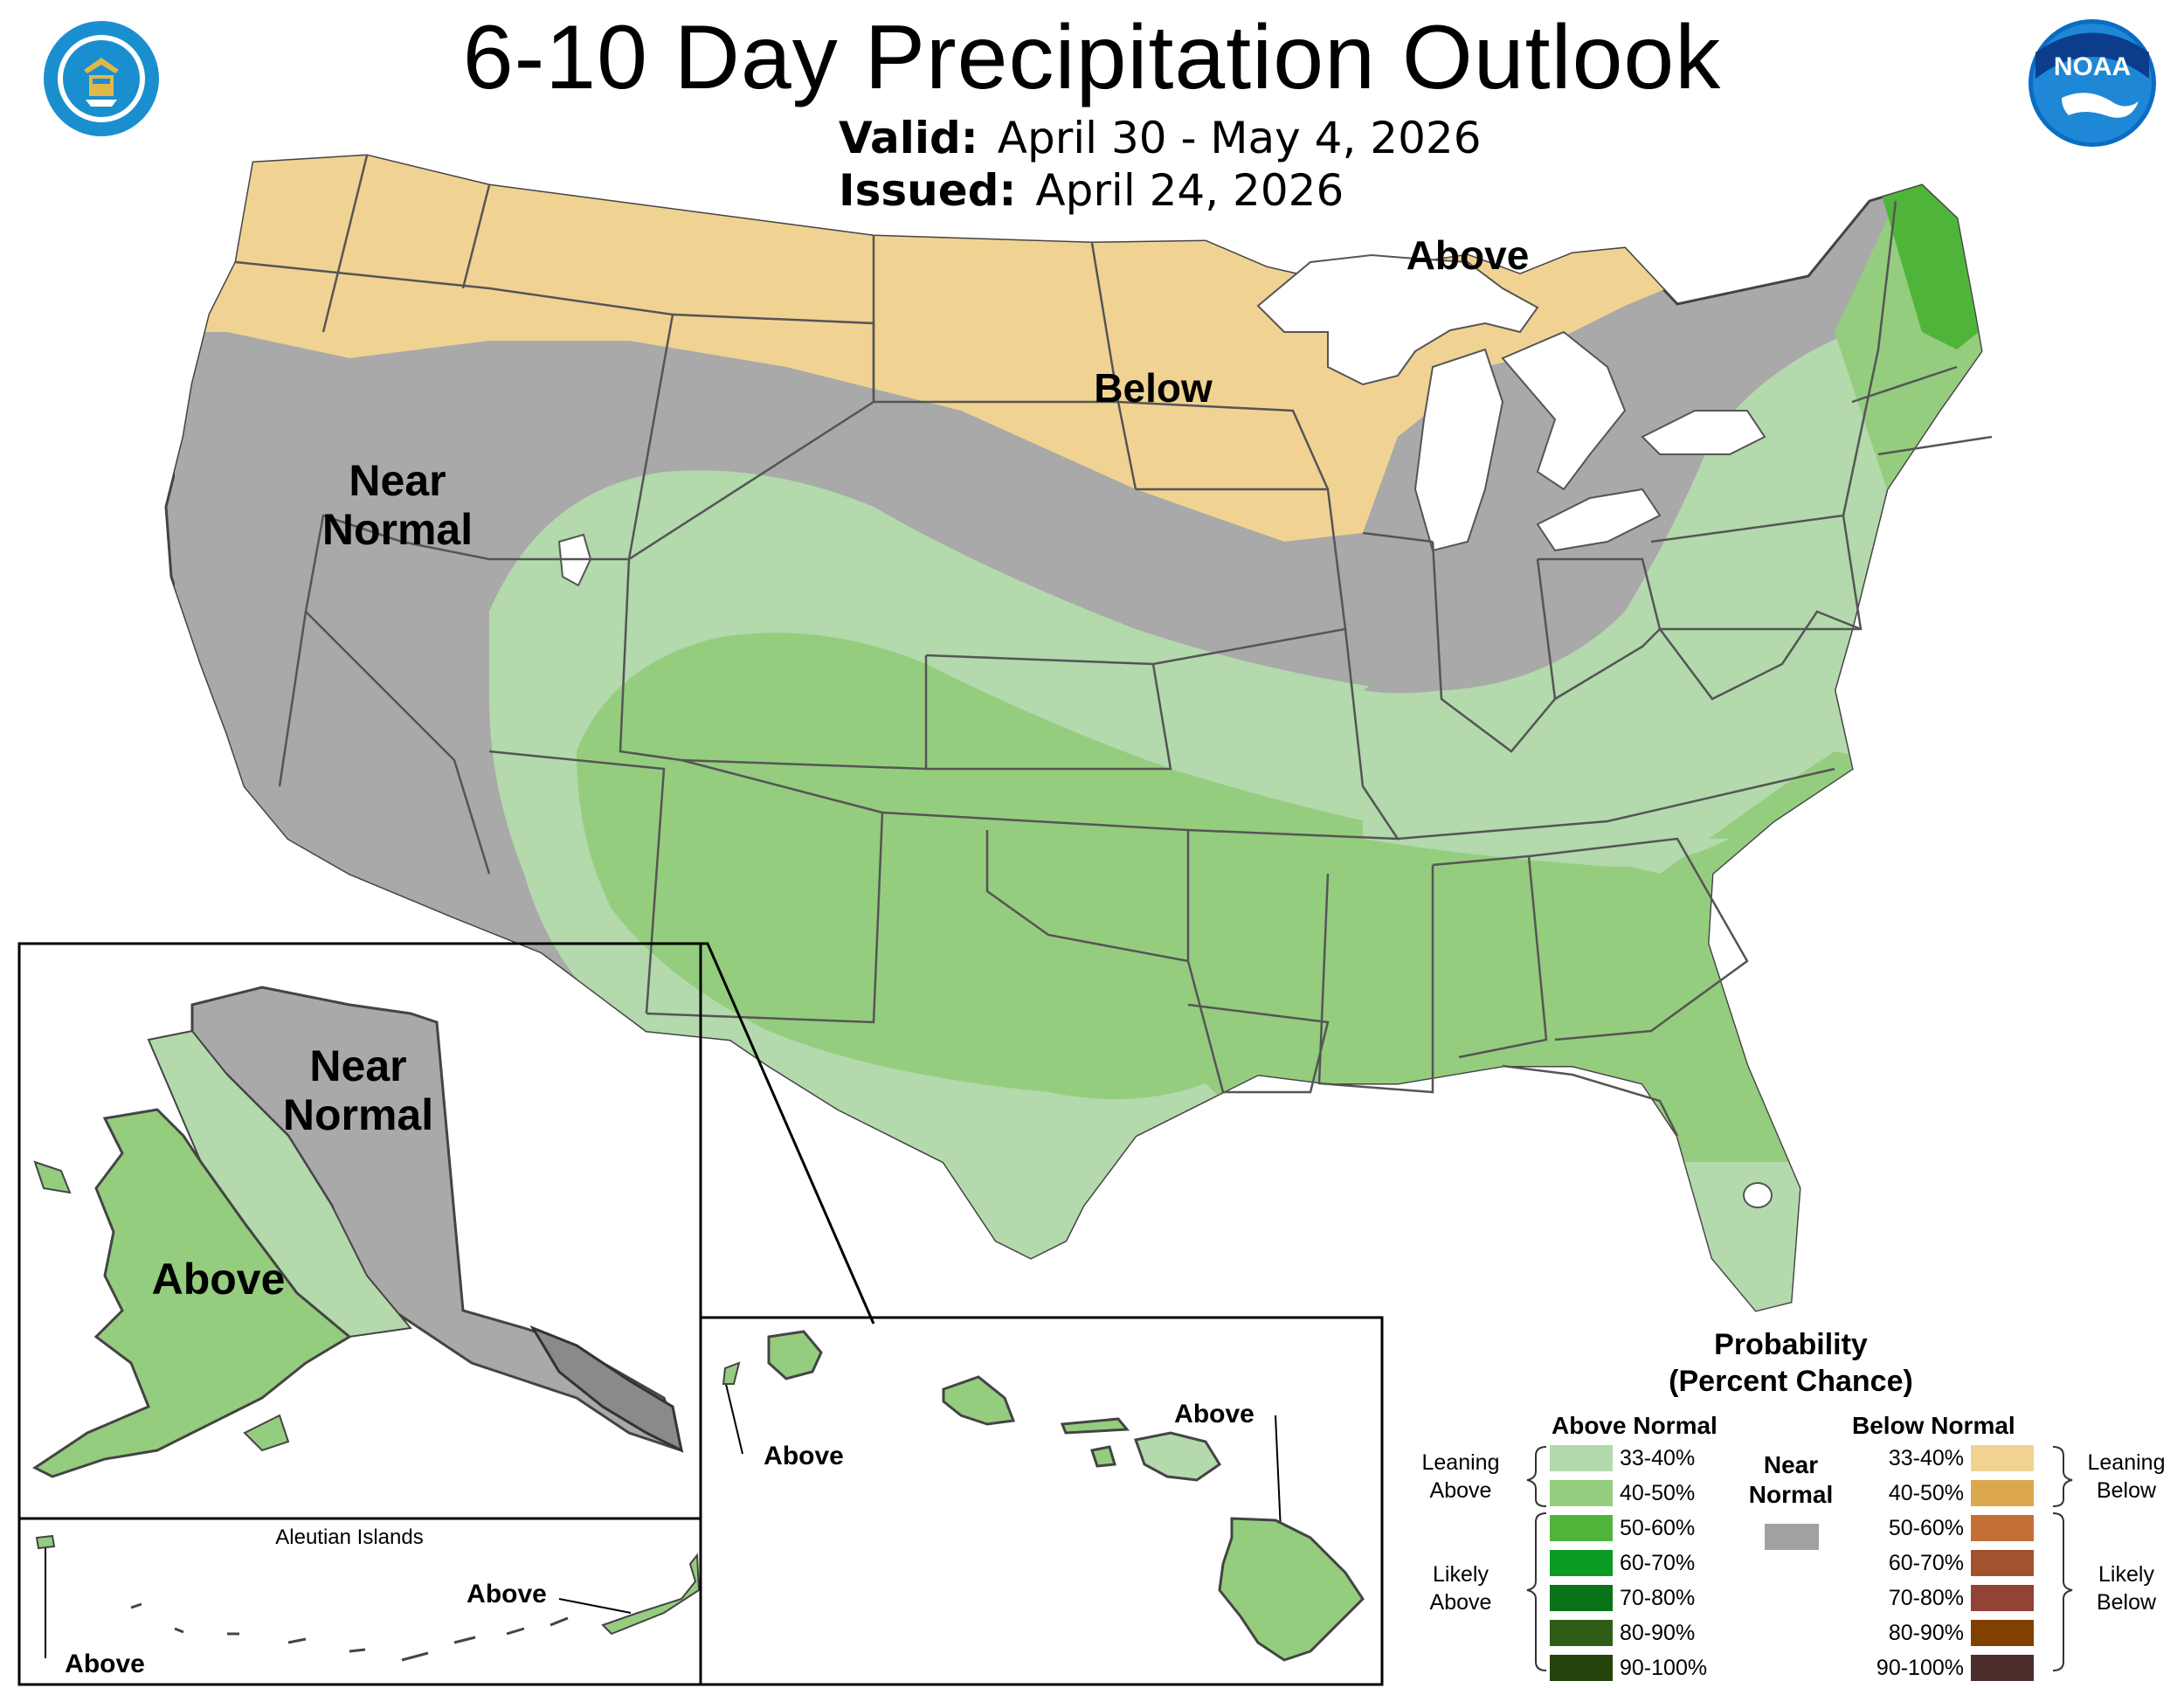 This screenshot has width=2184, height=1688. I want to click on legend-below-row: 40-50%, so click(1951, 1493).